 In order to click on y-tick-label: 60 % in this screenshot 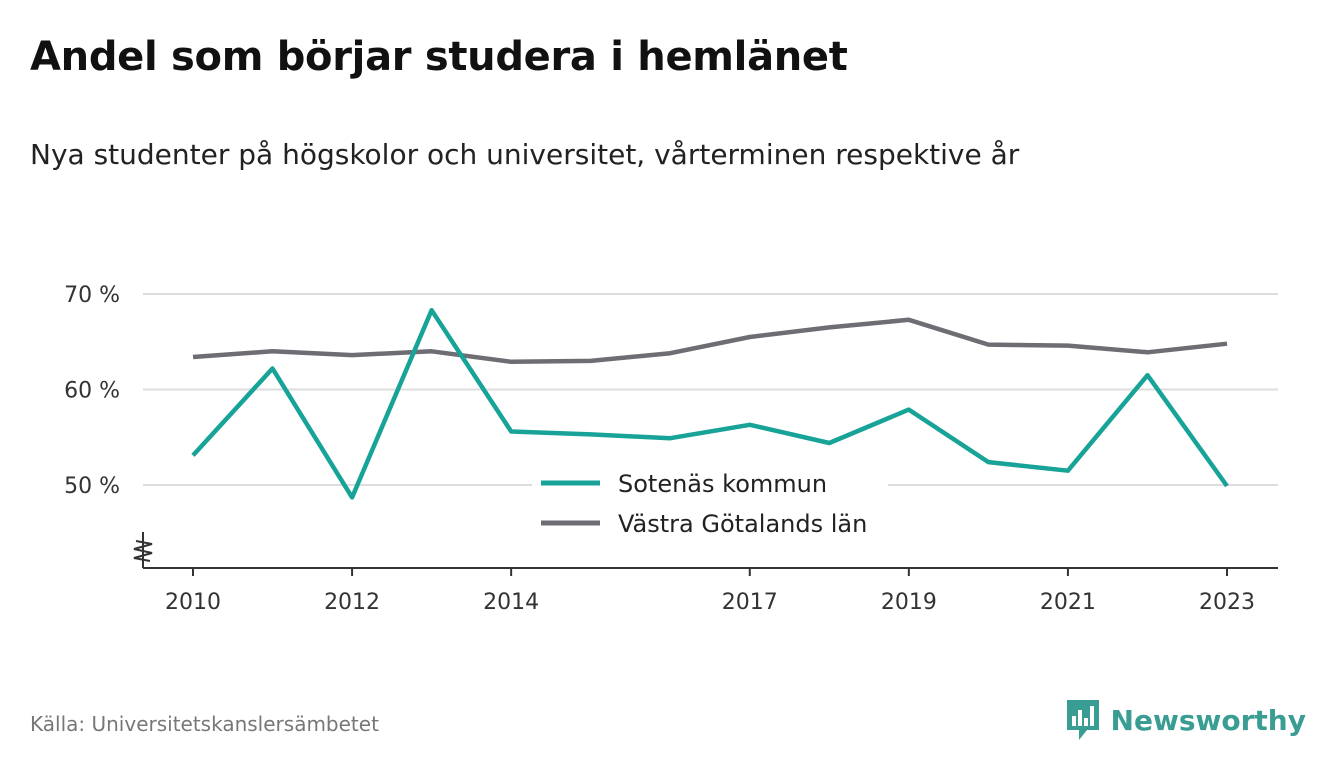, I will do `click(92, 391)`.